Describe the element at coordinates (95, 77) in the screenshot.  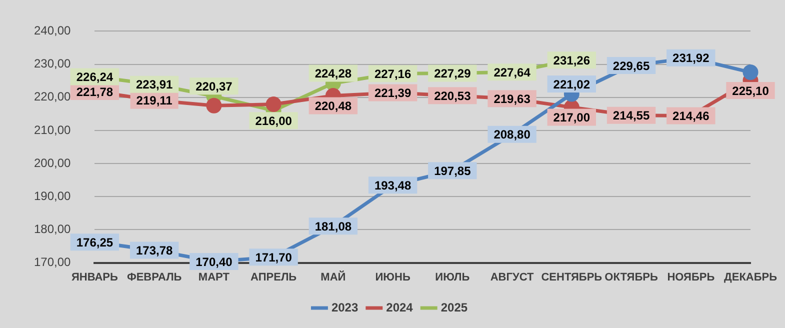
I see `data-label: 226,24` at that location.